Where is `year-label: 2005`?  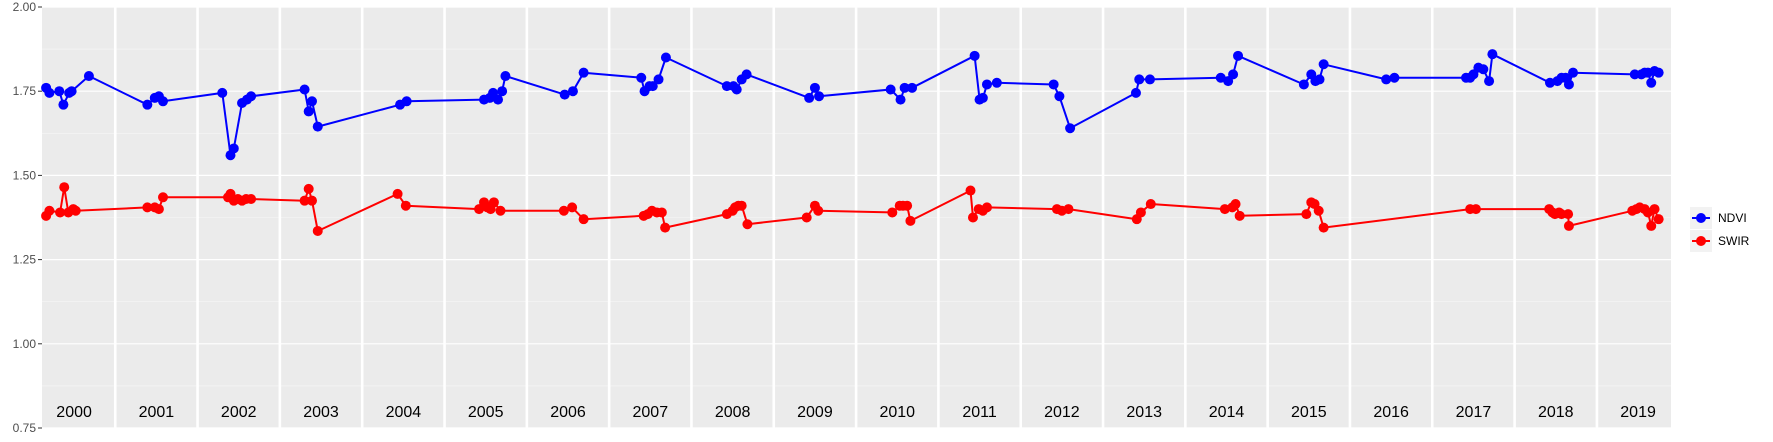
year-label: 2005 is located at coordinates (486, 412).